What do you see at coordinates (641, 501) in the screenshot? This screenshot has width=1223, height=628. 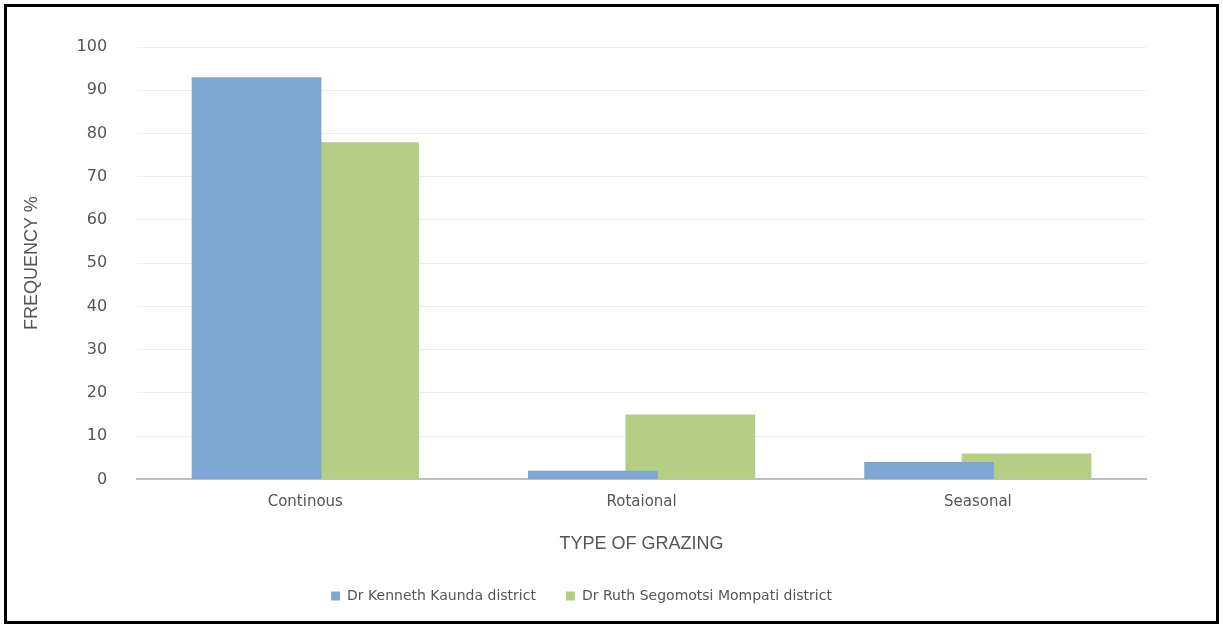 I see `x-tick-label: Rotaional` at bounding box center [641, 501].